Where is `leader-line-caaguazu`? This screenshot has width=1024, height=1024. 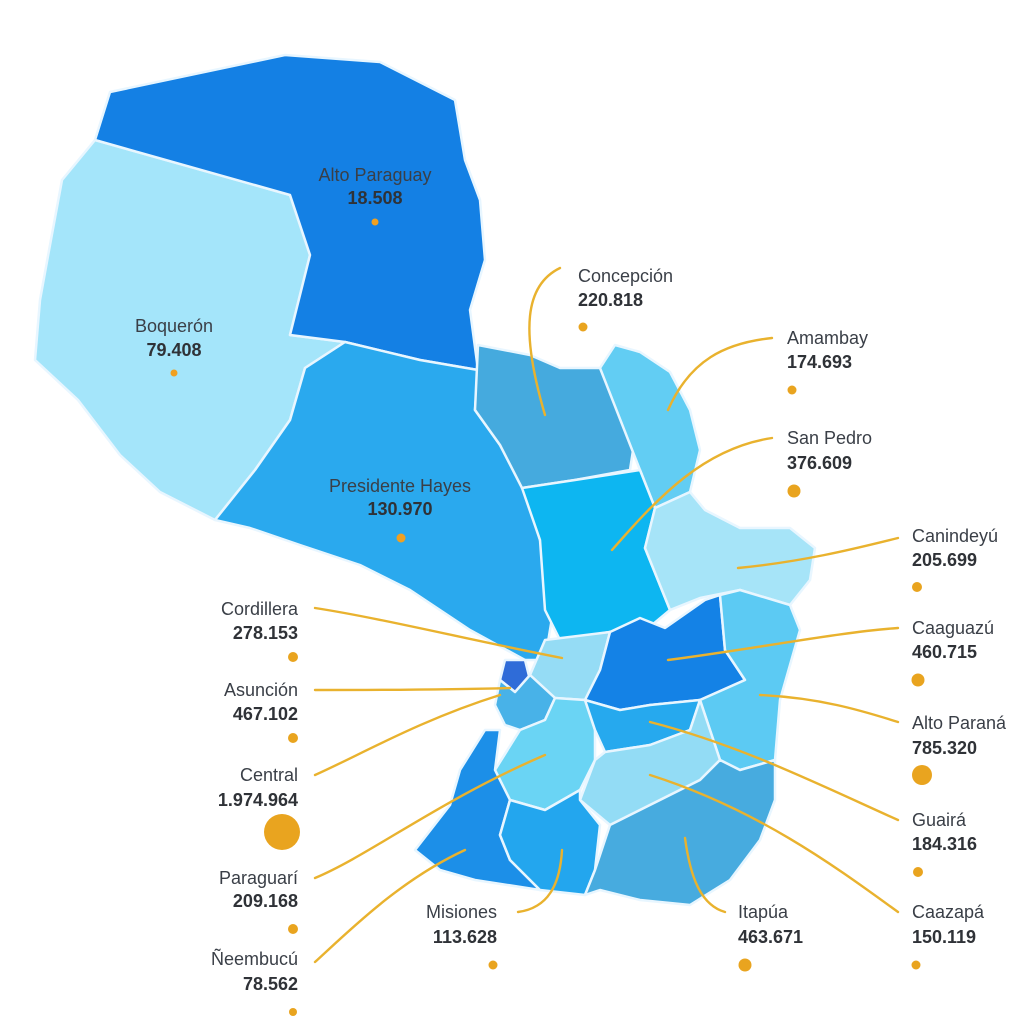 leader-line-caaguazu is located at coordinates (783, 644).